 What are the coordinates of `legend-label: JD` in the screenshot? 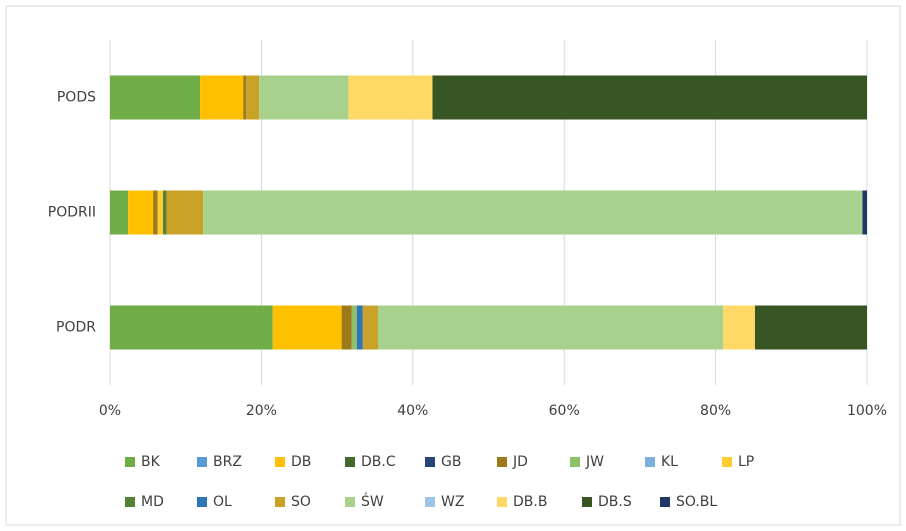 It's located at (520, 462).